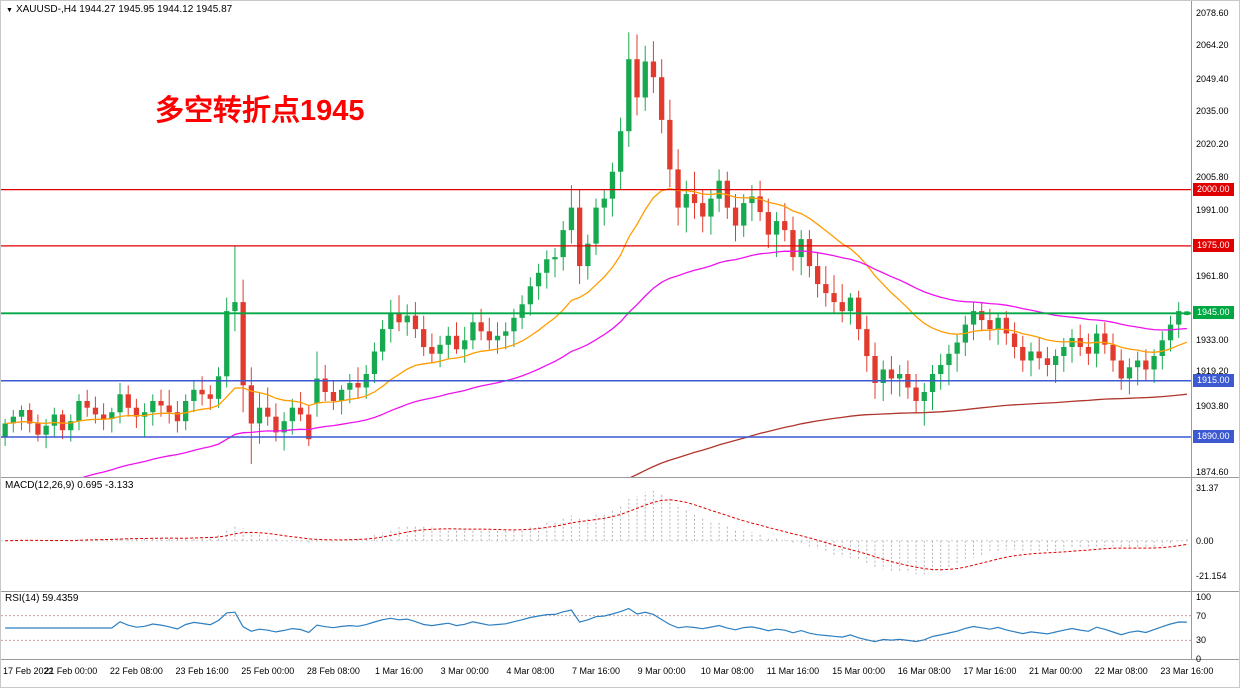  I want to click on macd-axis-label: -21.154, so click(1211, 576).